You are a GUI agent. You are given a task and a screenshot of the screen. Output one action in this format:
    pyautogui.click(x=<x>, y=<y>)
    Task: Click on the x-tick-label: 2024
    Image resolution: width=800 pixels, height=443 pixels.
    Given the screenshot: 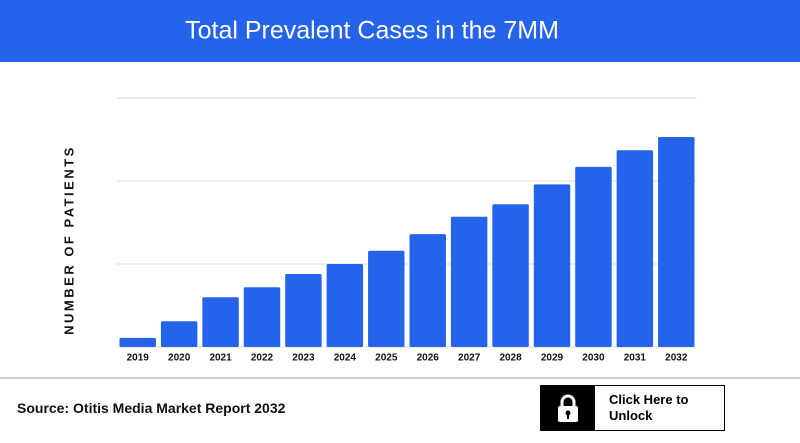 What is the action you would take?
    pyautogui.click(x=345, y=358)
    